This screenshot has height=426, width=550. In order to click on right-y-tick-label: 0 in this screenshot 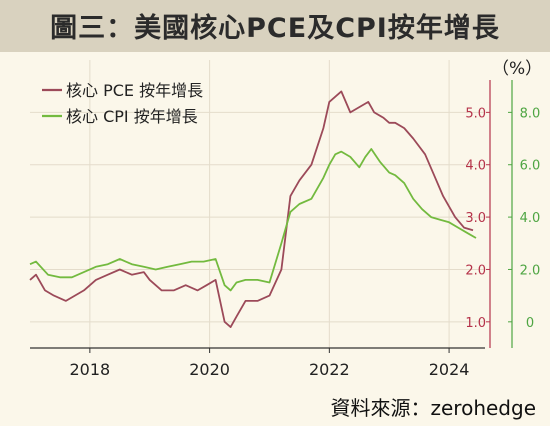, I will do `click(530, 323)`.